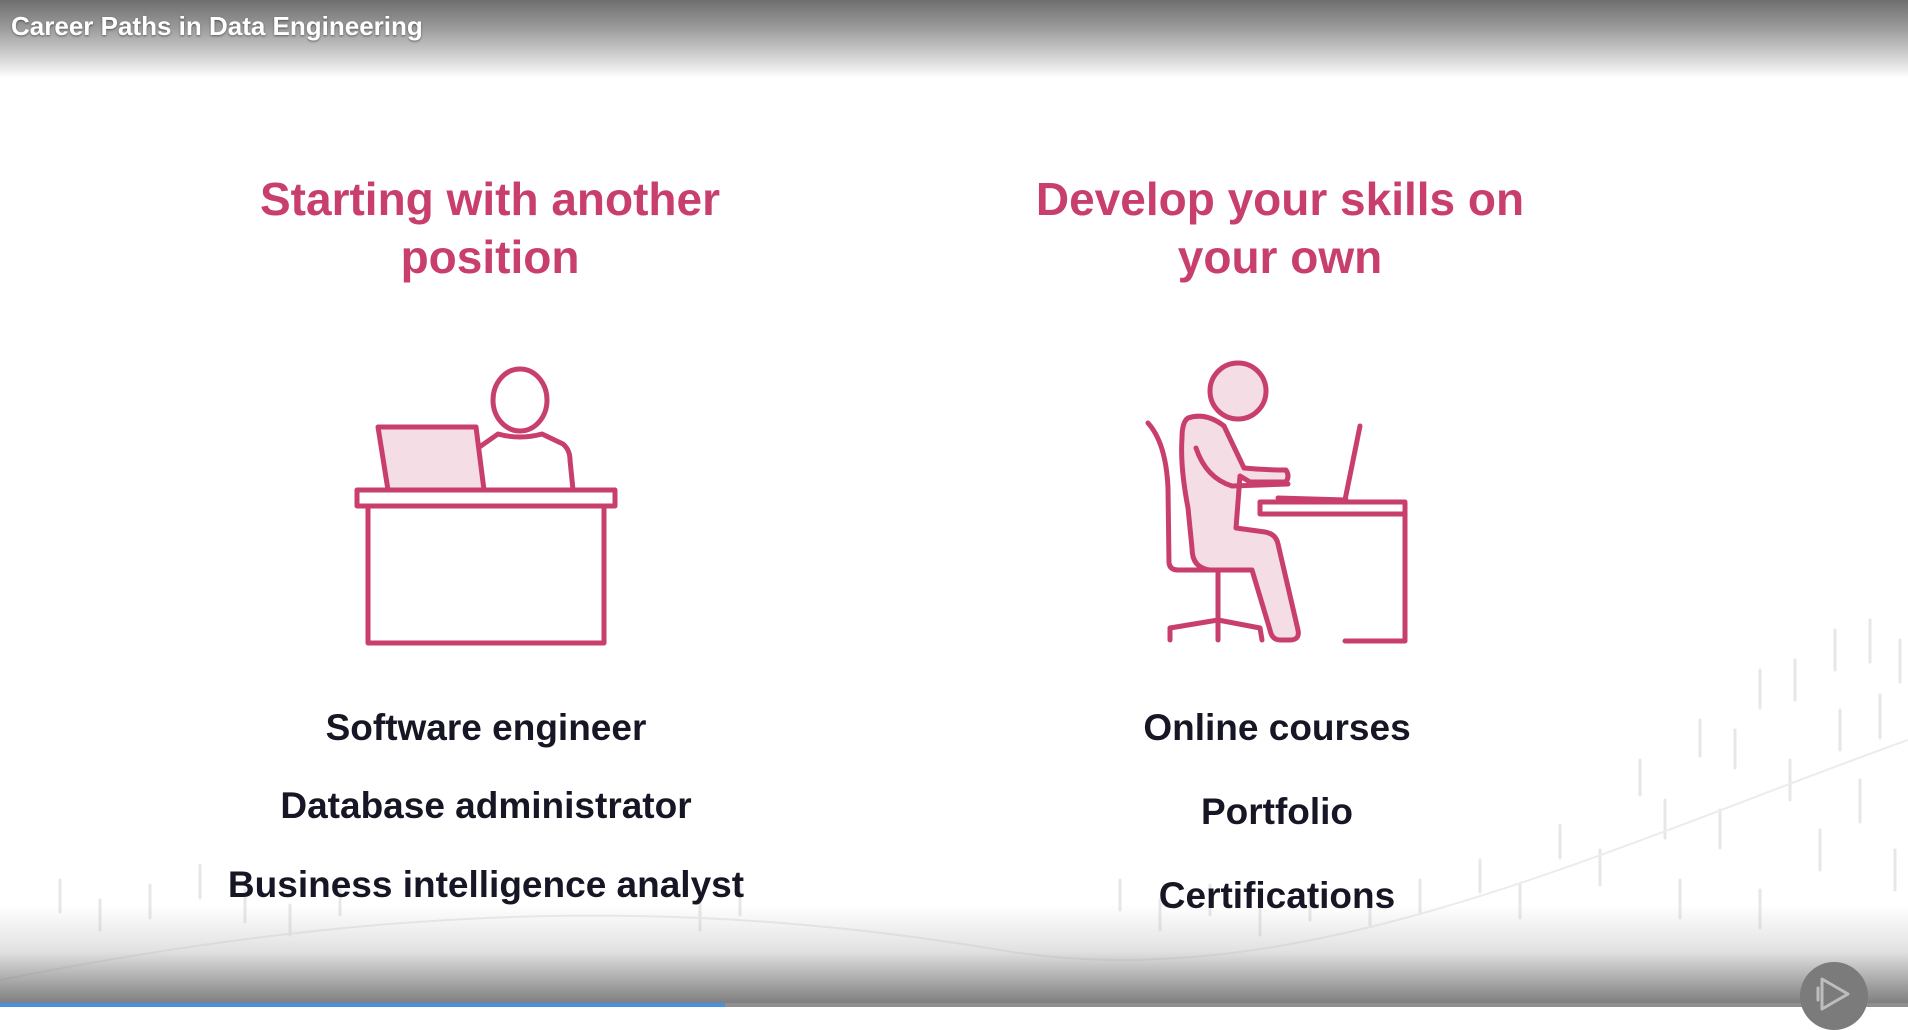 The width and height of the screenshot is (1908, 1030). Describe the element at coordinates (486, 727) in the screenshot. I see `left-item-software-engineer: Software engineer` at that location.